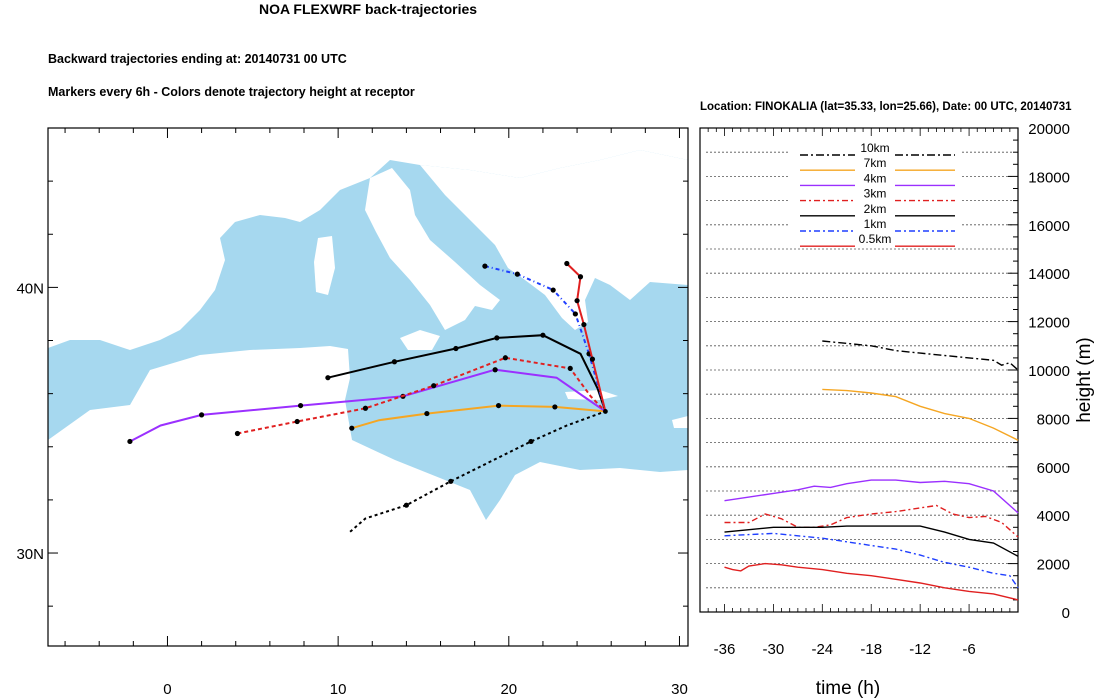 The height and width of the screenshot is (700, 1100). What do you see at coordinates (324, 265) in the screenshot?
I see `land-sardinia` at bounding box center [324, 265].